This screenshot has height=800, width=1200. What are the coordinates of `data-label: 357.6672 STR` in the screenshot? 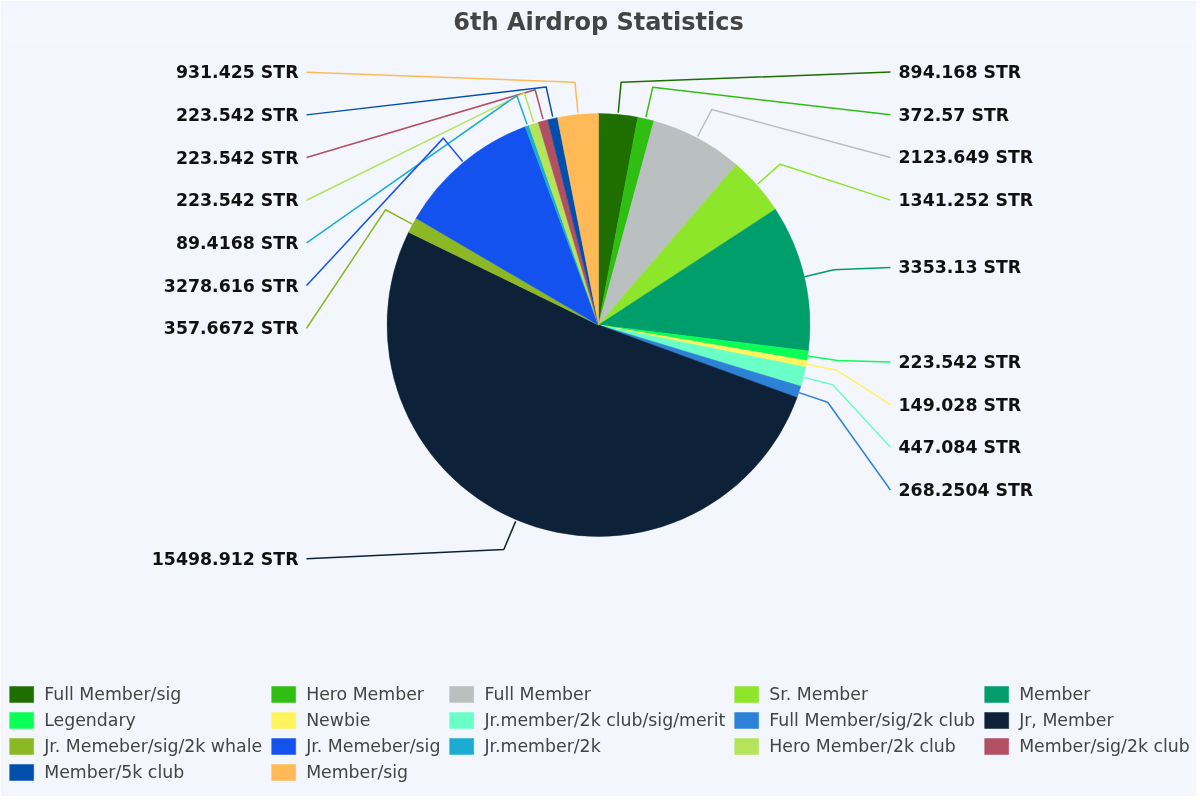 It's located at (231, 328).